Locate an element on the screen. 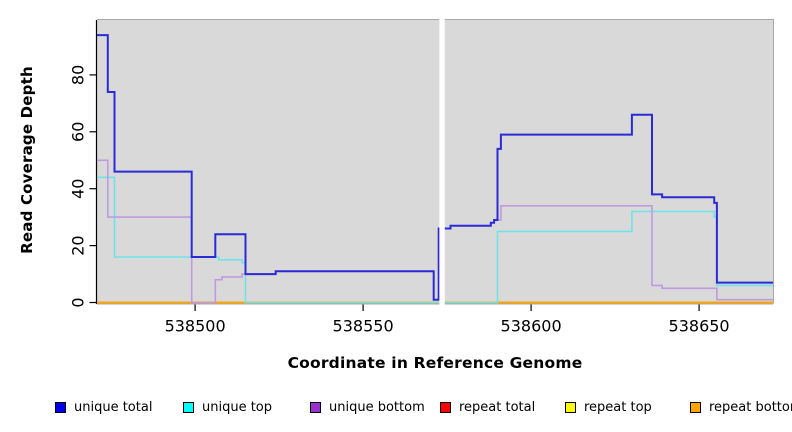  legend-item-unique-total: unique total is located at coordinates (103, 407).